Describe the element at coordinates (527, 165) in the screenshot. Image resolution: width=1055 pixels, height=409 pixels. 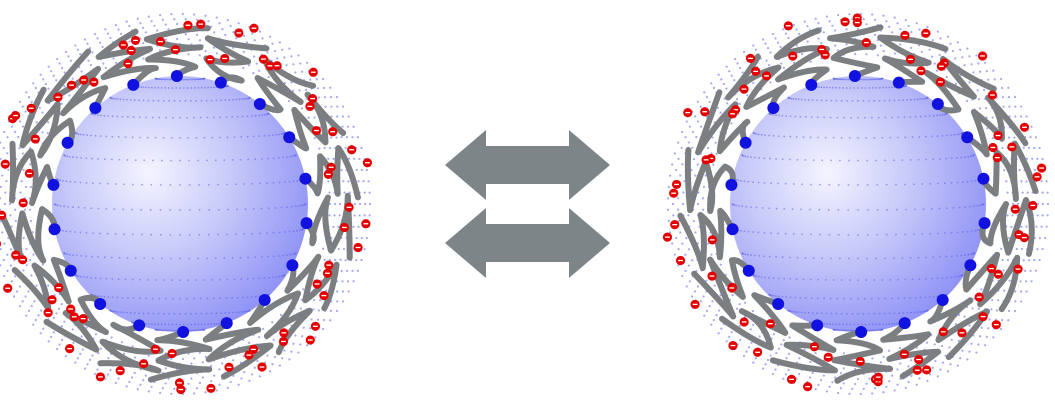
I see `double-arrow-top` at that location.